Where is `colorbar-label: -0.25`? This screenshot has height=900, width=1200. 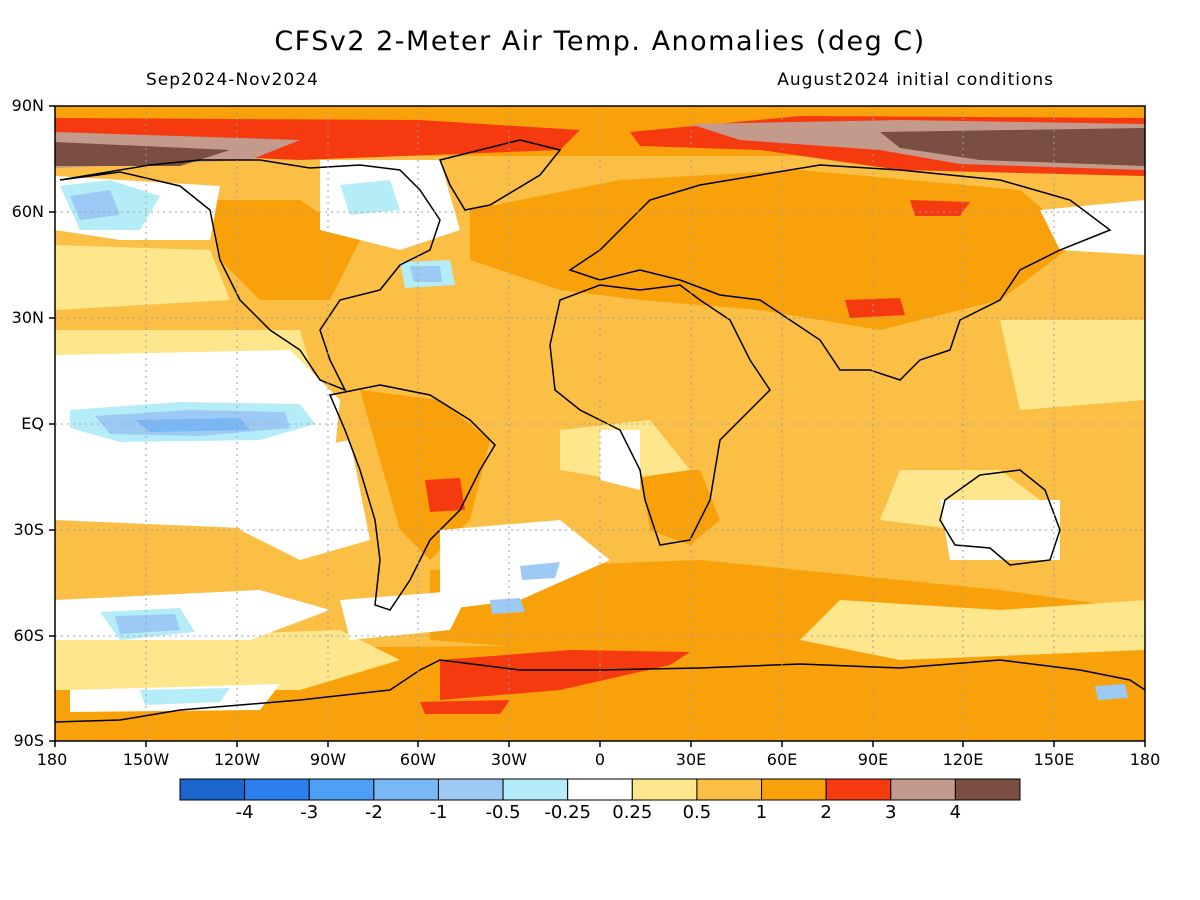 colorbar-label: -0.25 is located at coordinates (567, 812).